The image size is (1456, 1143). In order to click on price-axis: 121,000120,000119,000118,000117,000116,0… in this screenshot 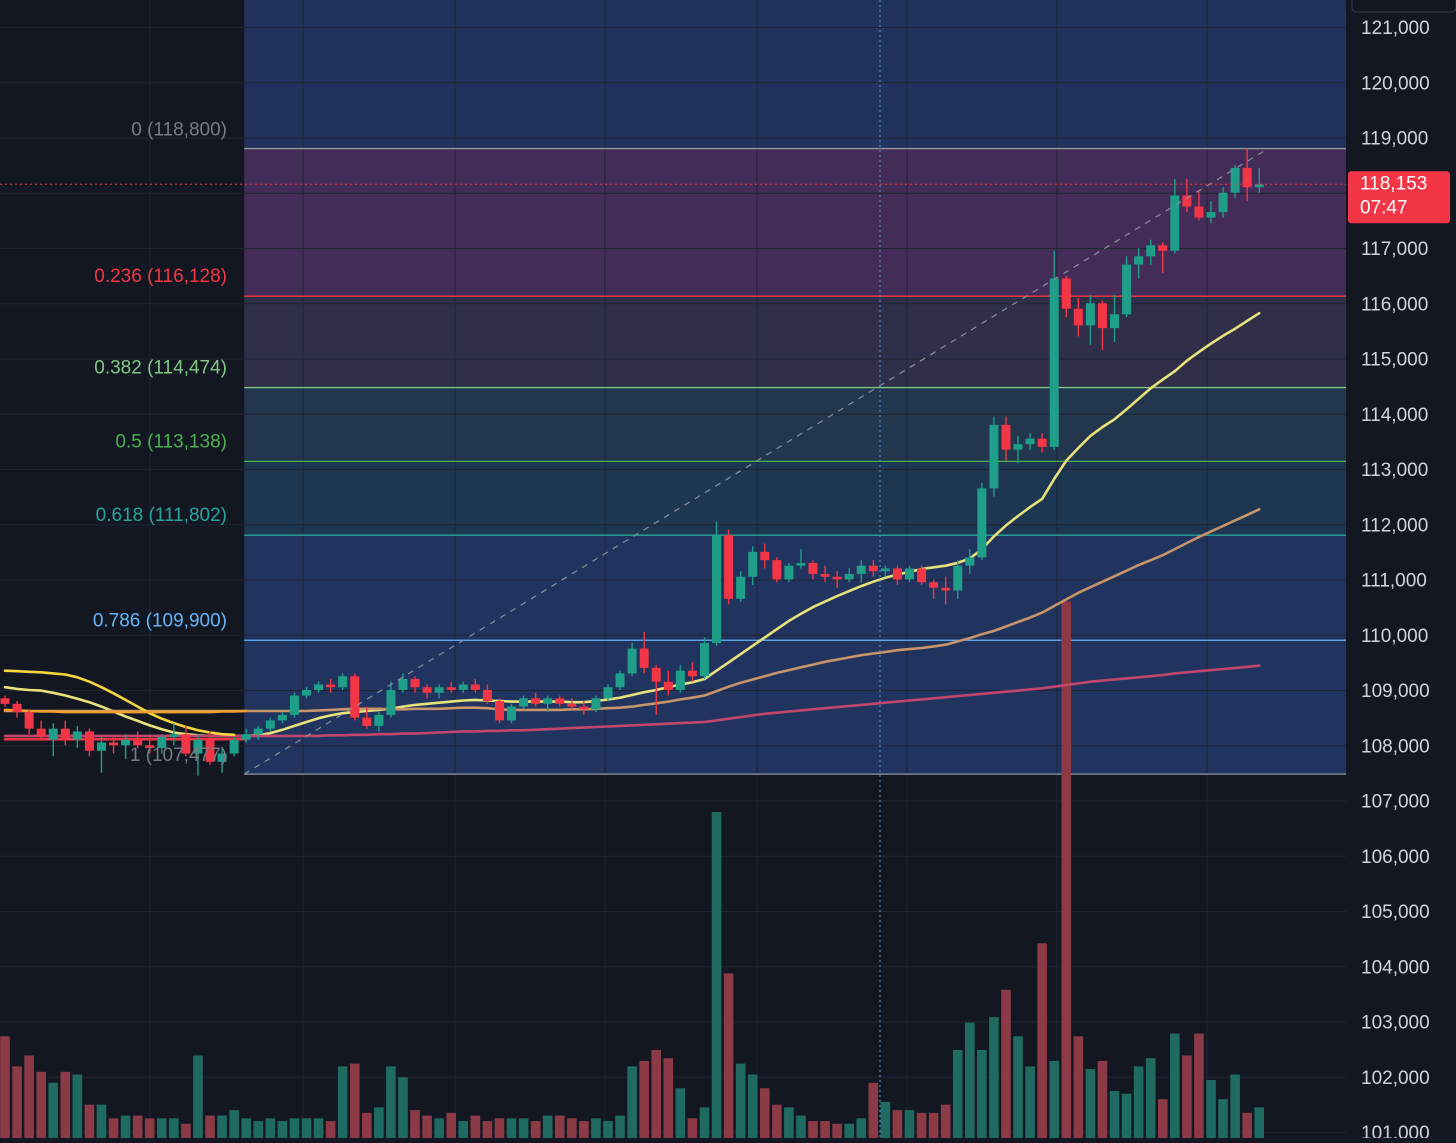, I will do `click(1401, 571)`.